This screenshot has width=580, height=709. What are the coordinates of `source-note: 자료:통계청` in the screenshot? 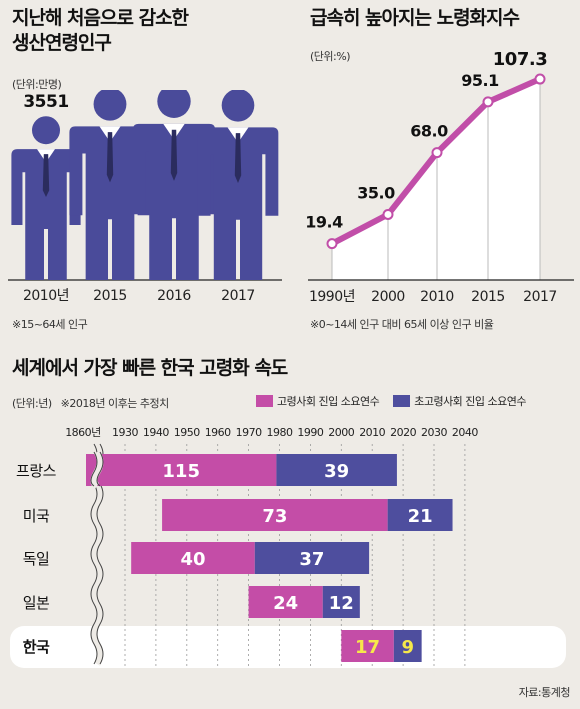 It's located at (544, 692).